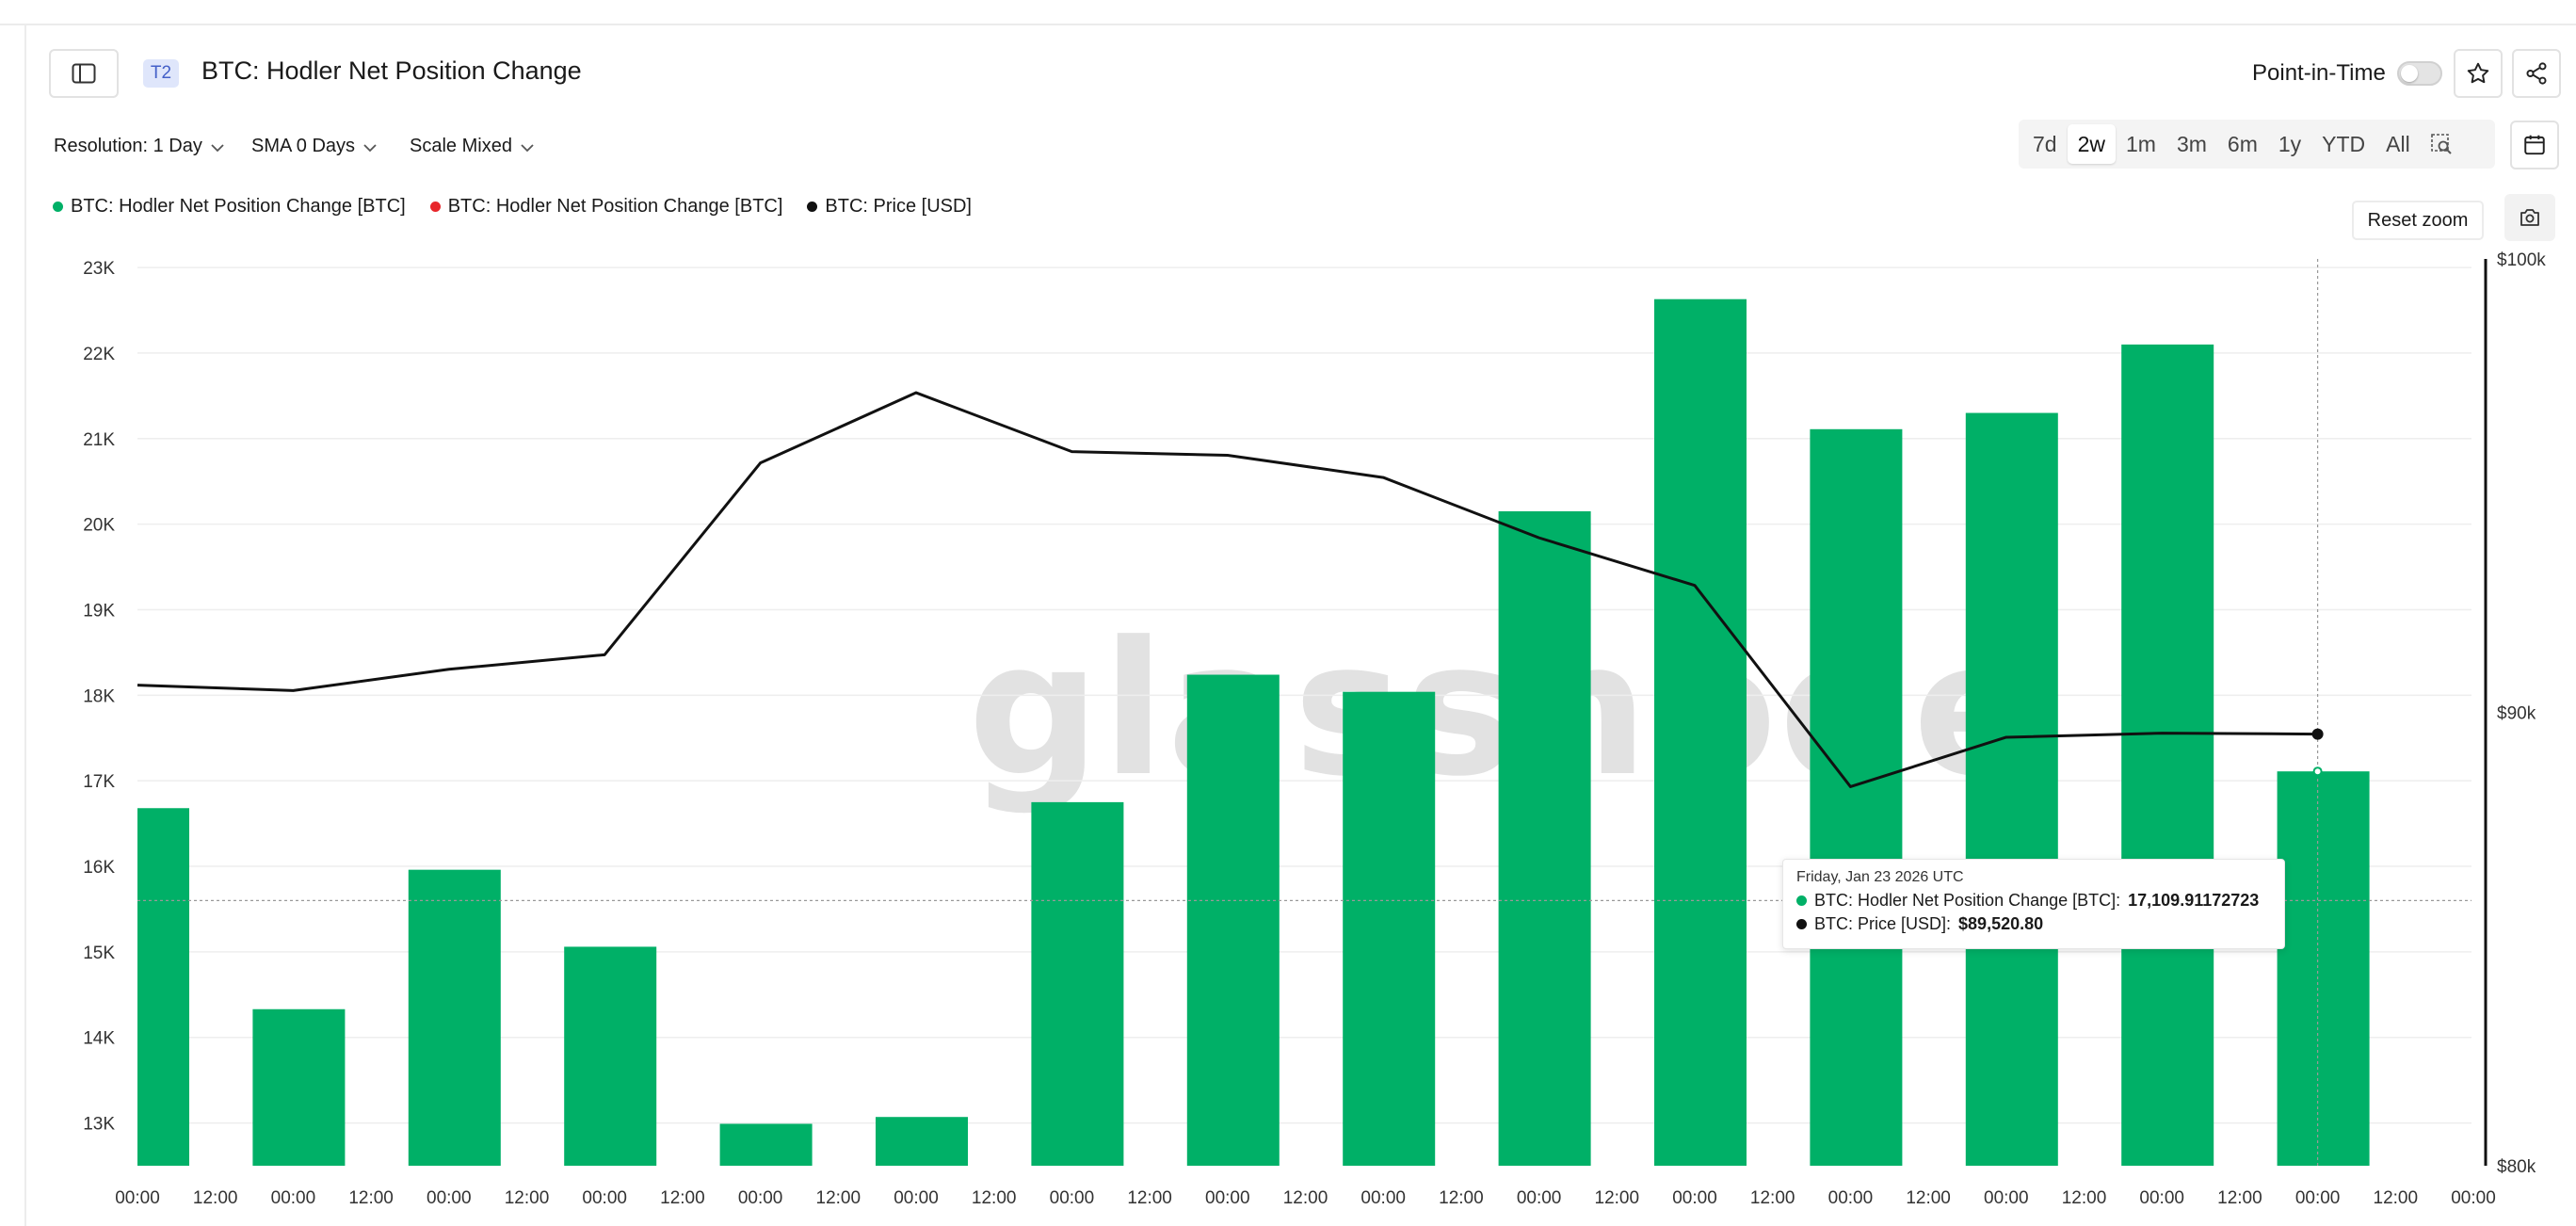 The height and width of the screenshot is (1226, 2576). Describe the element at coordinates (99, 1125) in the screenshot. I see `y-tick-label: 13K` at that location.